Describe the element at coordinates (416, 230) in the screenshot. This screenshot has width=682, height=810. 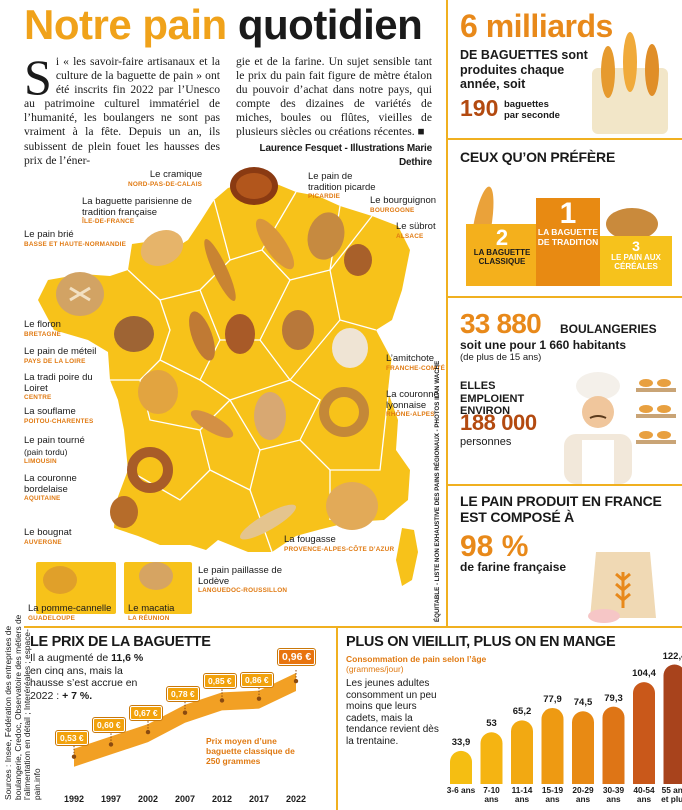
I see `label-subrot: Le sübrot ALSACE` at that location.